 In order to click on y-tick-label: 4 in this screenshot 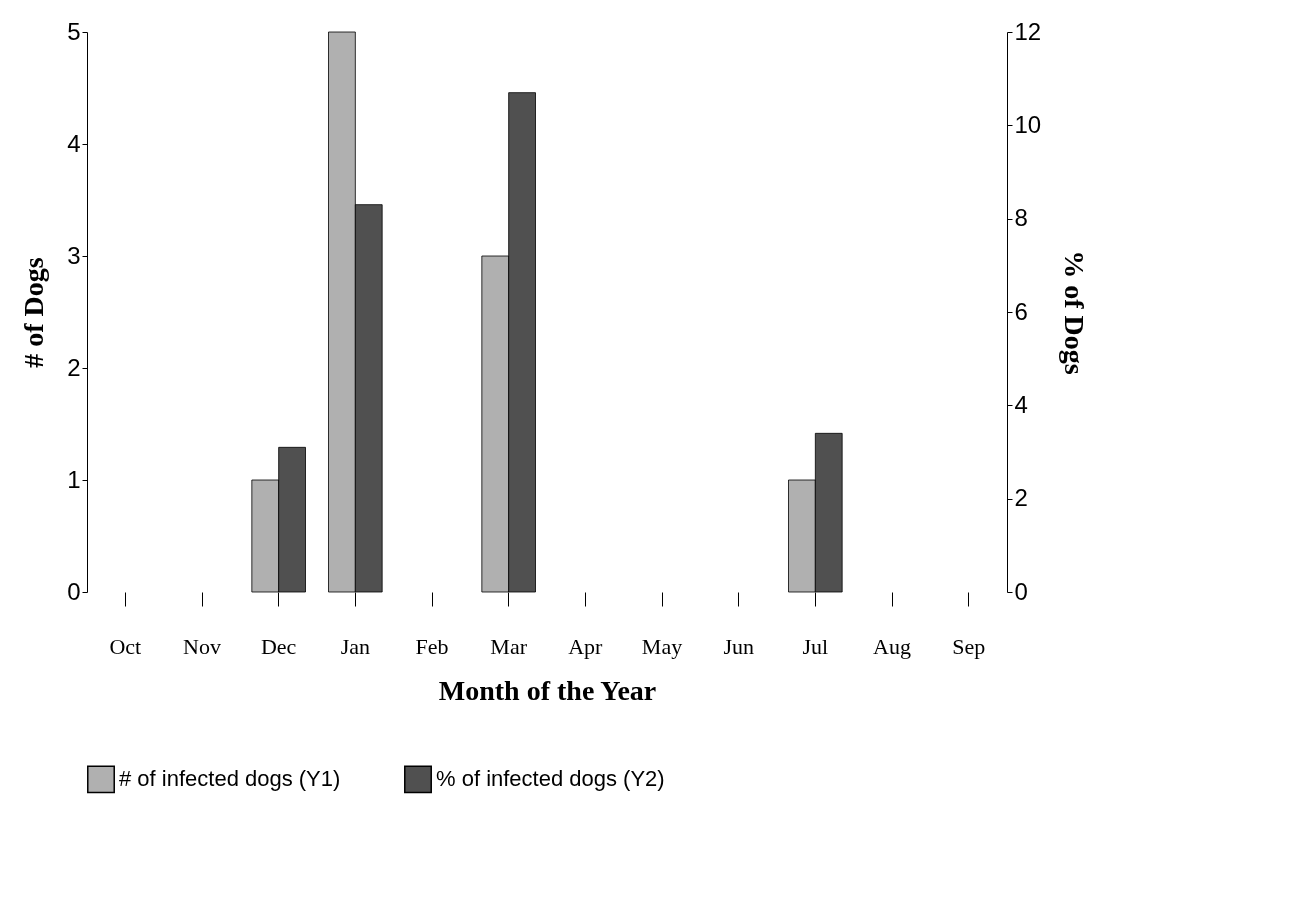, I will do `click(74, 143)`.